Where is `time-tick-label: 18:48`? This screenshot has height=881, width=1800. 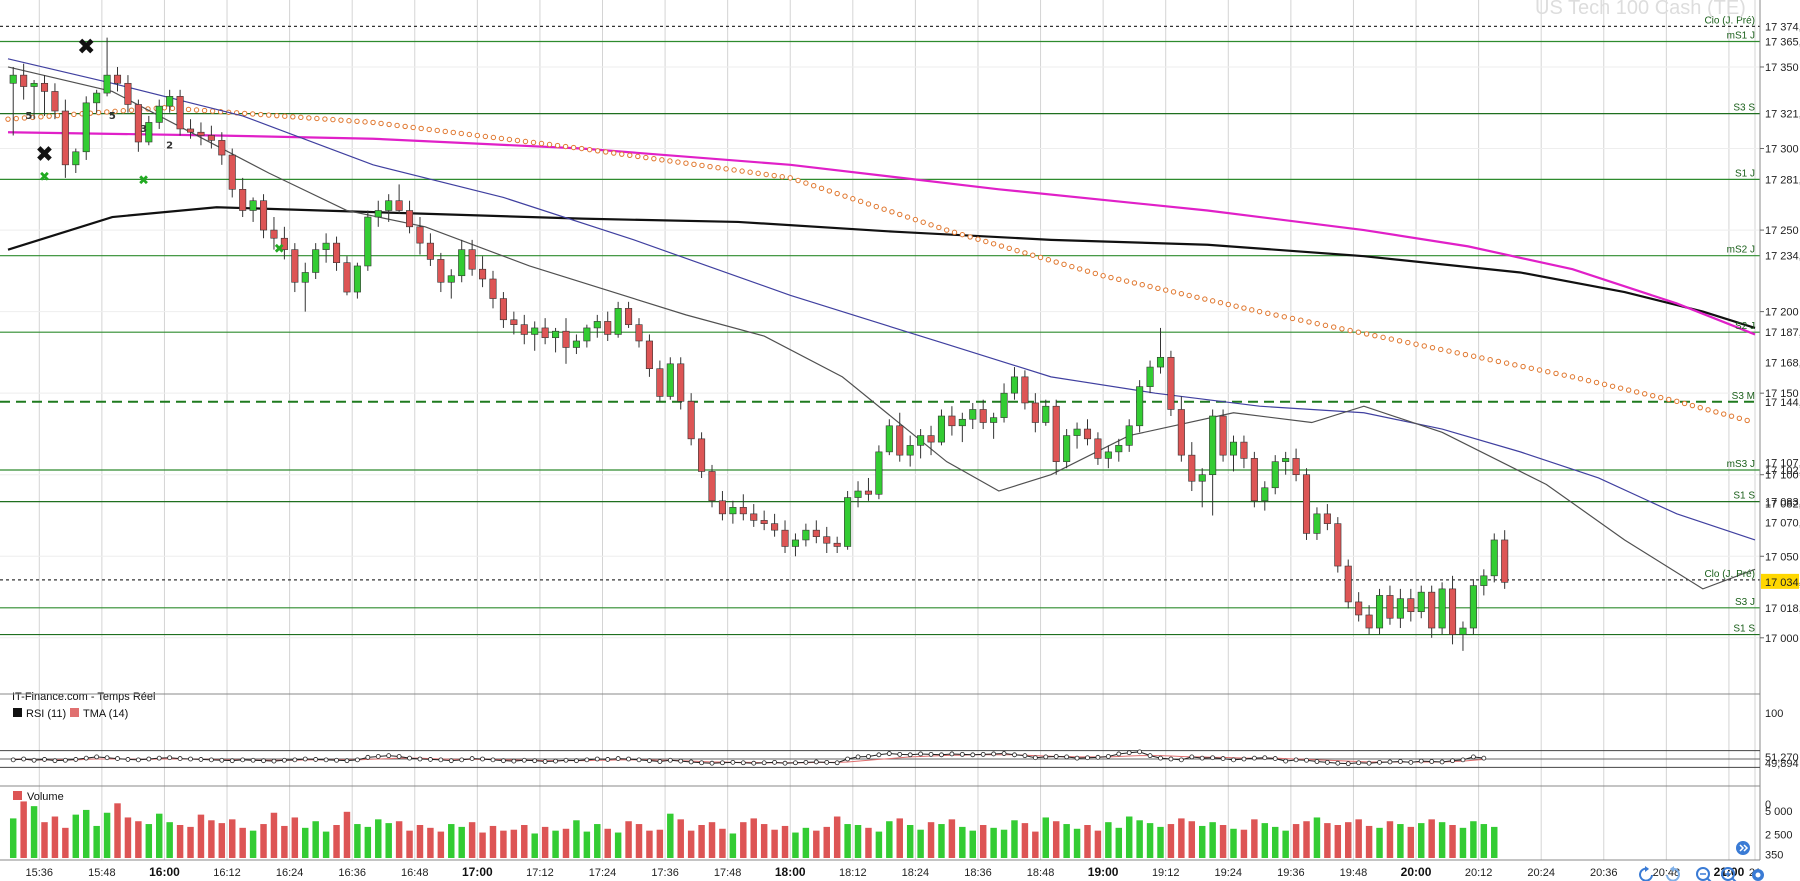
time-tick-label: 18:48 is located at coordinates (1041, 873).